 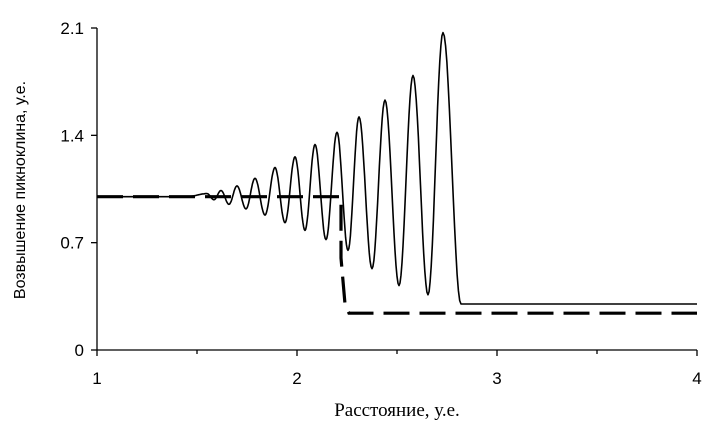 What do you see at coordinates (72, 243) in the screenshot?
I see `y-tick-label: 0.7` at bounding box center [72, 243].